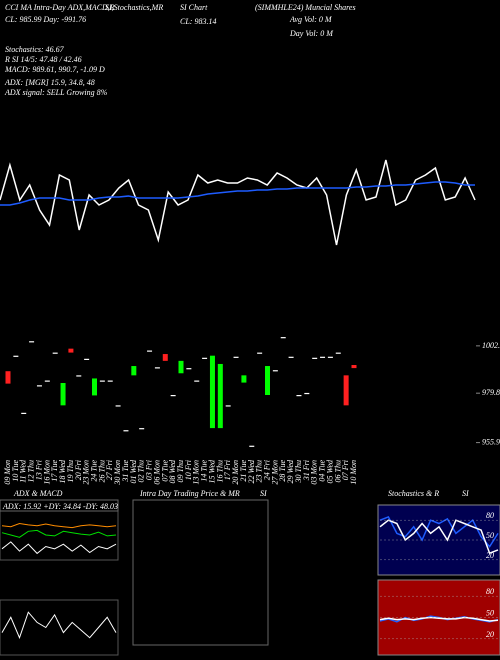 The image size is (500, 660). I want to click on x-tick-label: 08 Wed, so click(172, 471).